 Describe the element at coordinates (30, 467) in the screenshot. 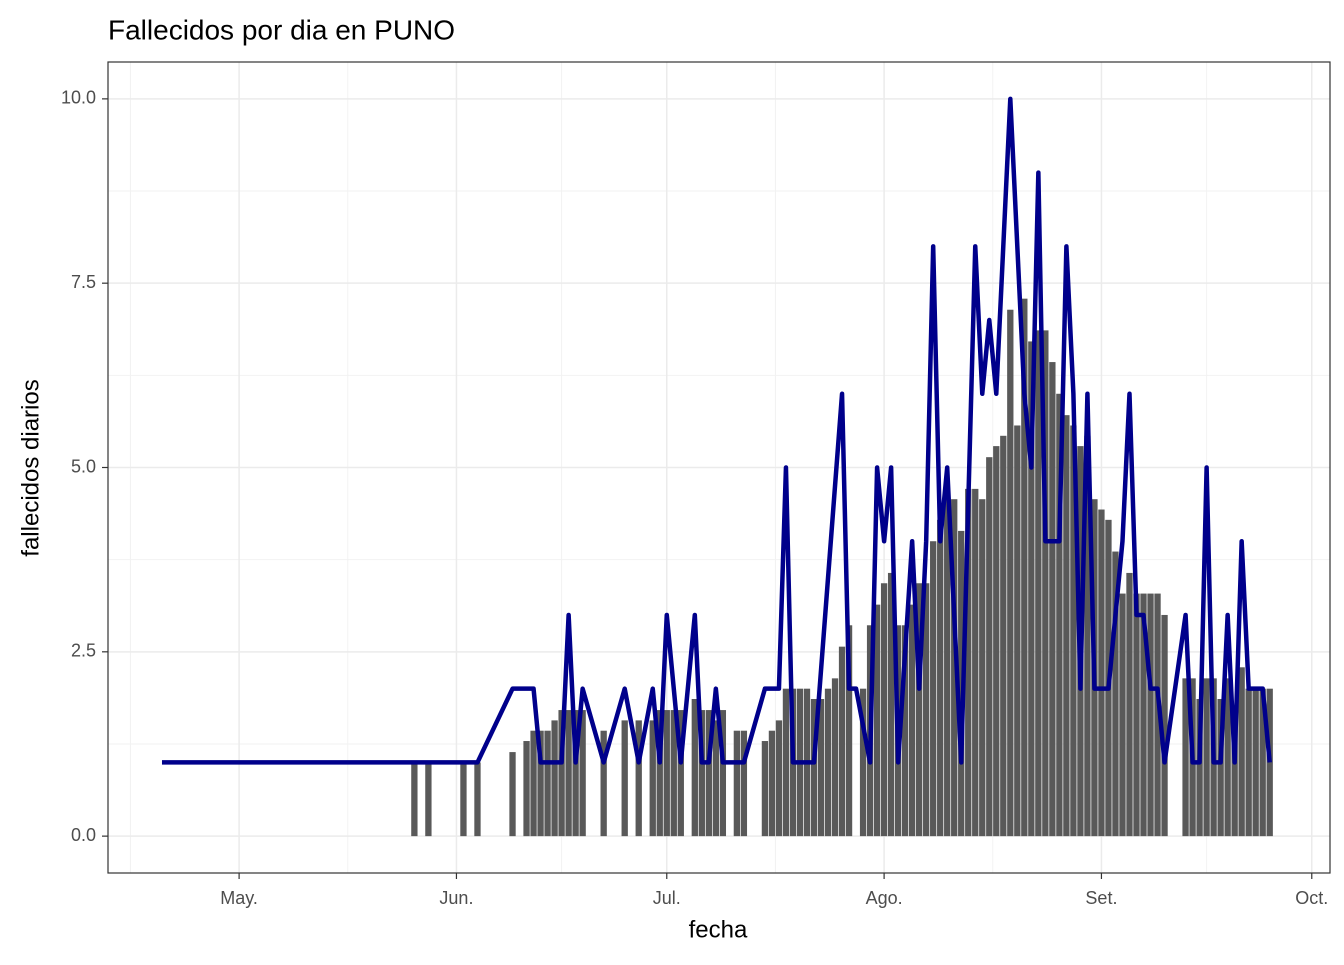

I see `y-axis-label: fallecidos diarios` at that location.